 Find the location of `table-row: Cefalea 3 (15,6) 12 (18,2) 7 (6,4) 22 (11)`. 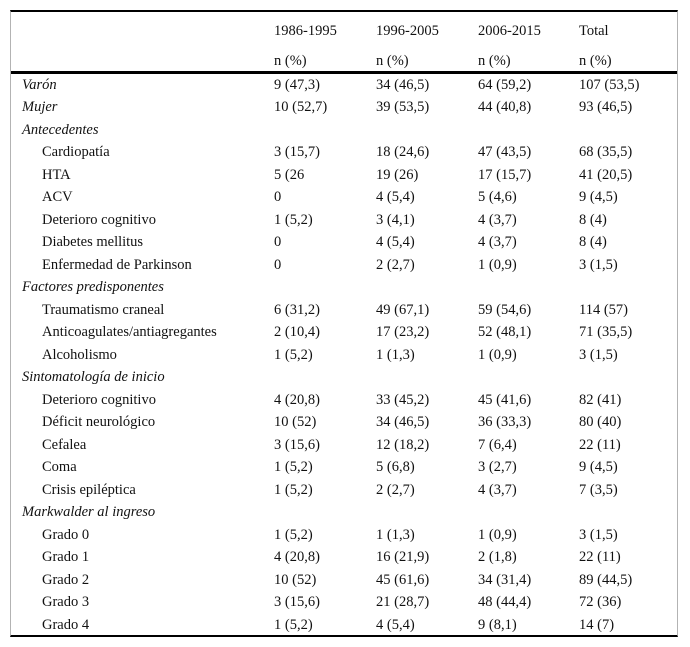

table-row: Cefalea 3 (15,6) 12 (18,2) 7 (6,4) 22 (11) is located at coordinates (344, 445).